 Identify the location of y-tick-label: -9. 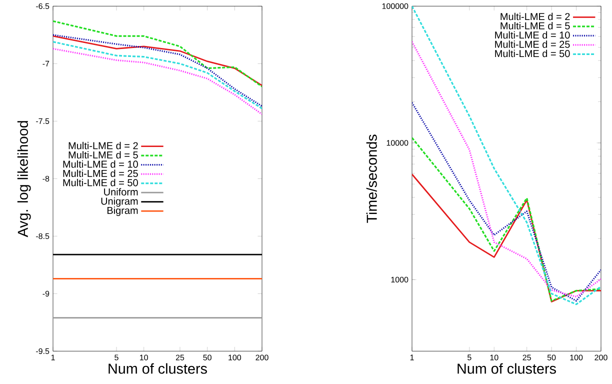
(46, 293).